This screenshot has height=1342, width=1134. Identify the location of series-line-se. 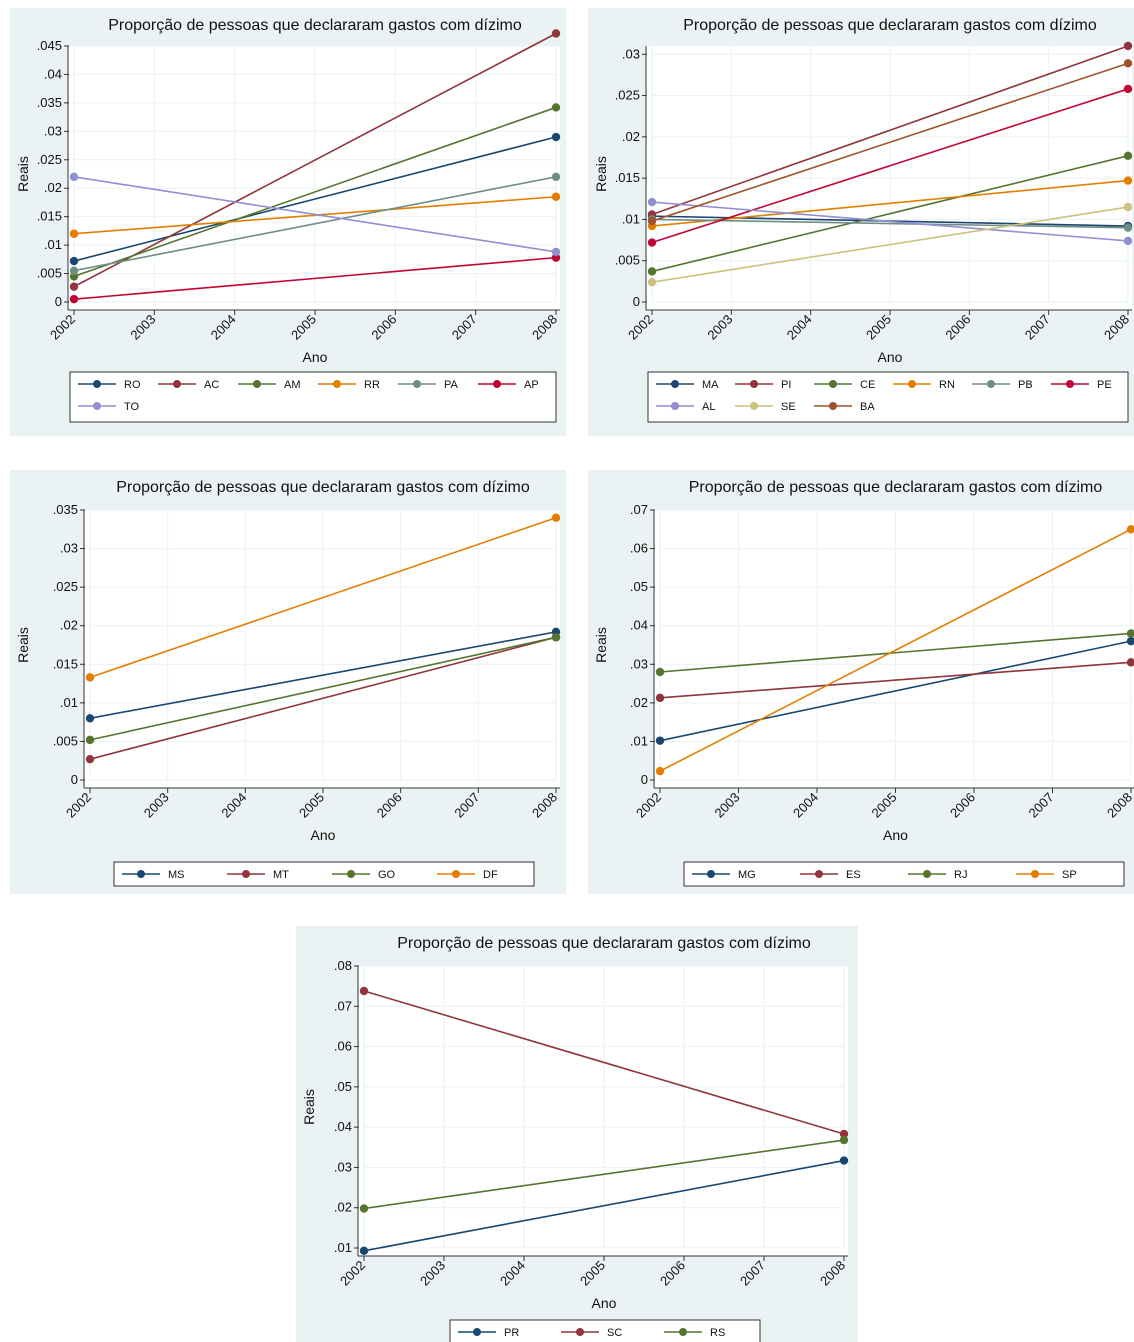
(890, 244).